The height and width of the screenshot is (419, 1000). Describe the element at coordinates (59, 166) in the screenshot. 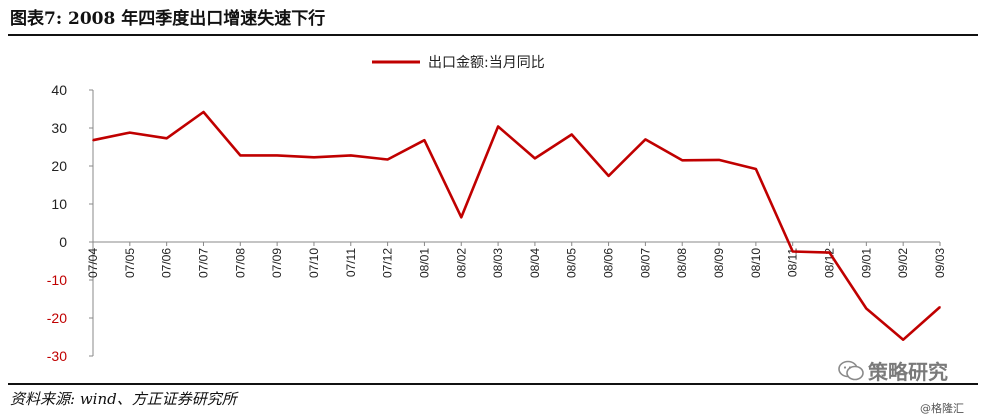

I see `y-tick-label: 20` at that location.